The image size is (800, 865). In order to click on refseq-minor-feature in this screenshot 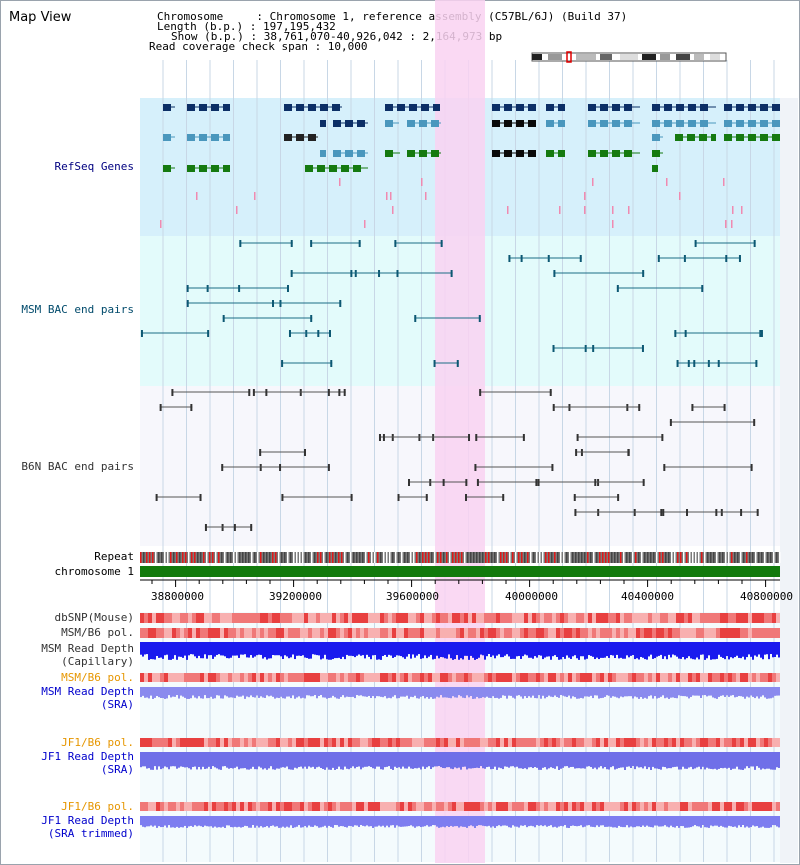, I will do `click(613, 210)`.